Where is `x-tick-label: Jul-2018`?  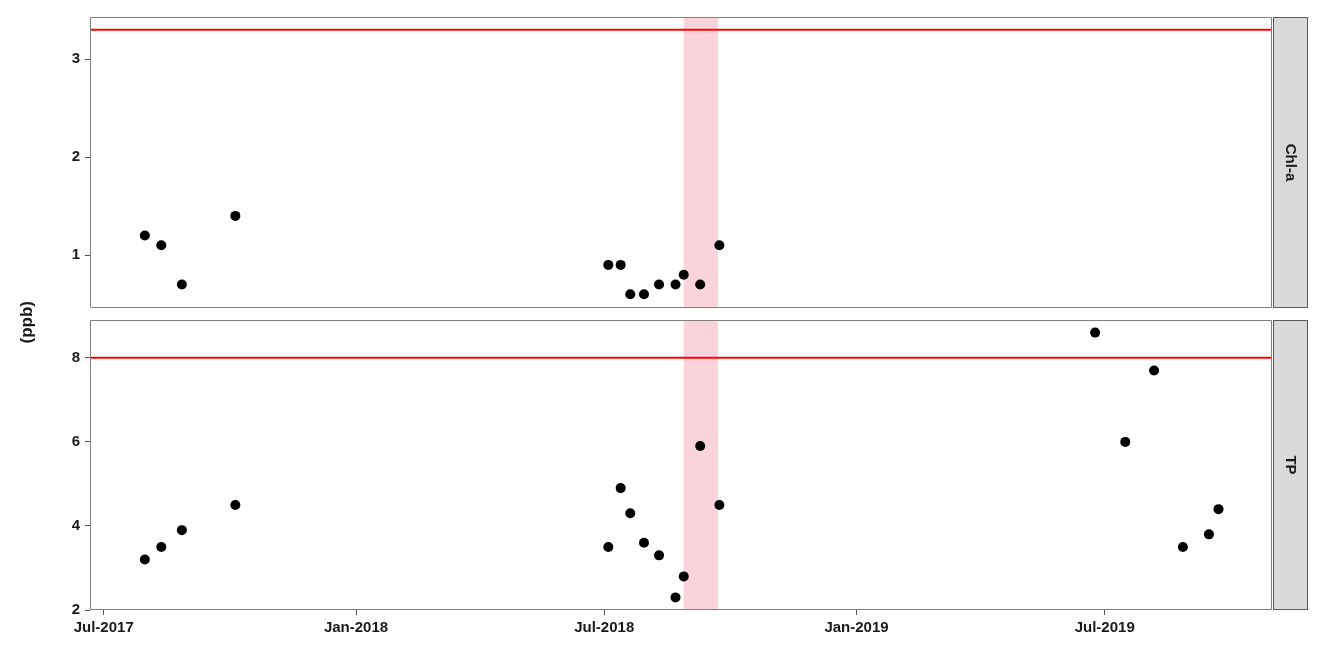
x-tick-label: Jul-2018 is located at coordinates (604, 627).